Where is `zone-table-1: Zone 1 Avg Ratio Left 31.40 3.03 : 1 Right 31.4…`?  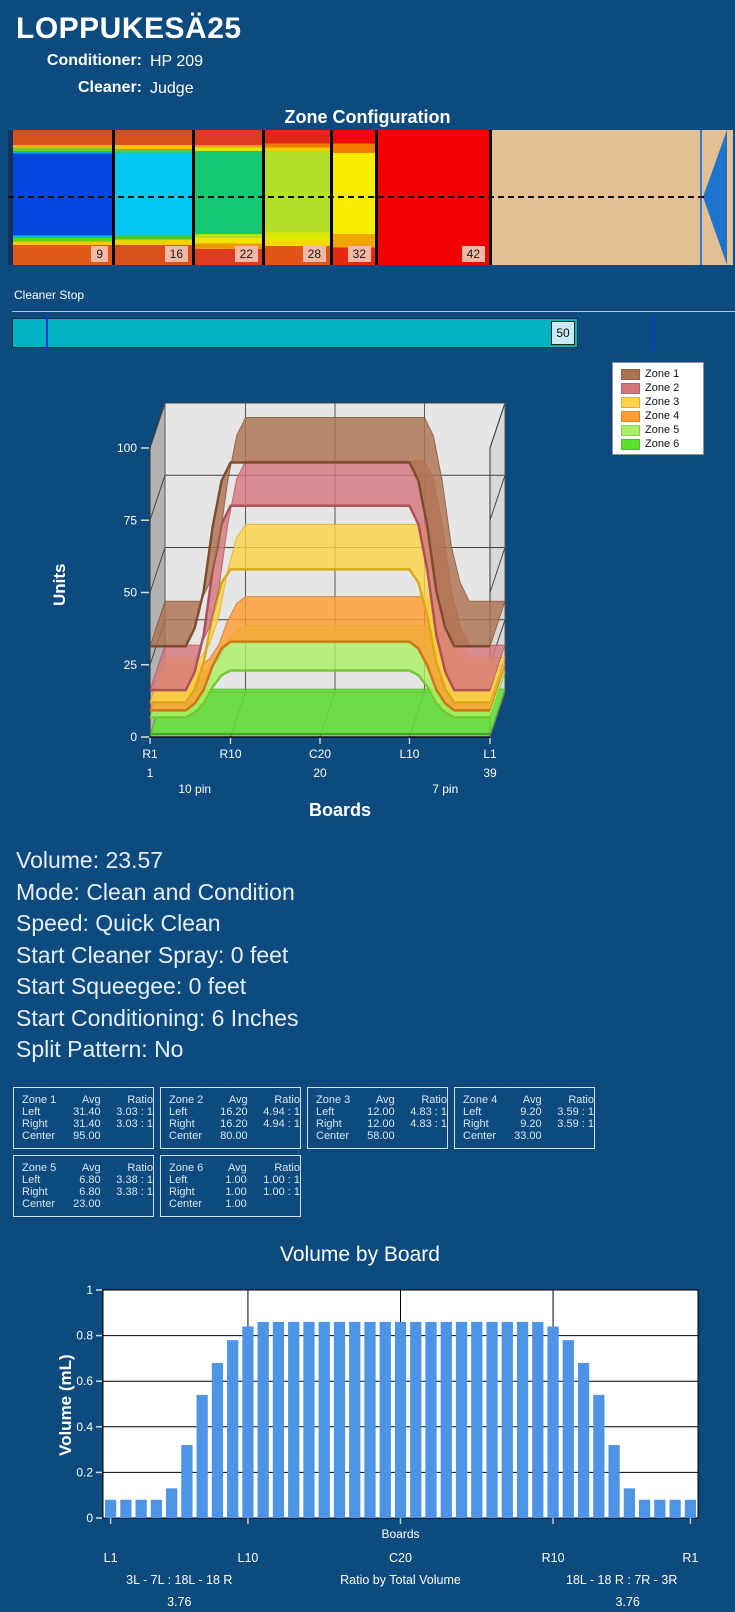 zone-table-1: Zone 1 Avg Ratio Left 31.40 3.03 : 1 Right 31.4… is located at coordinates (83, 1118).